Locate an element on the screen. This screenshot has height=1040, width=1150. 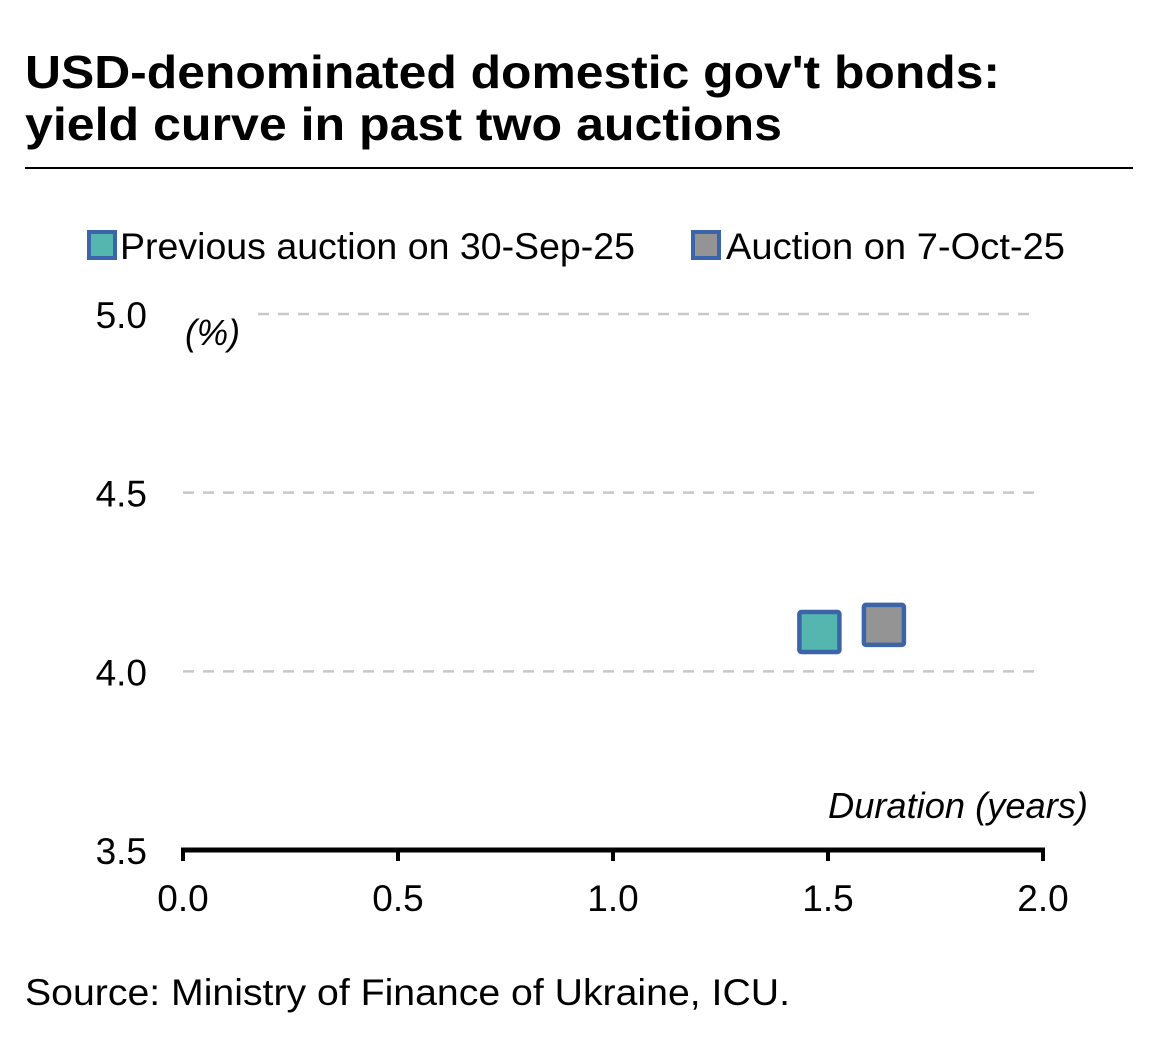
legend-label-previous: Previous auction on 30-Sep-25 is located at coordinates (377, 246).